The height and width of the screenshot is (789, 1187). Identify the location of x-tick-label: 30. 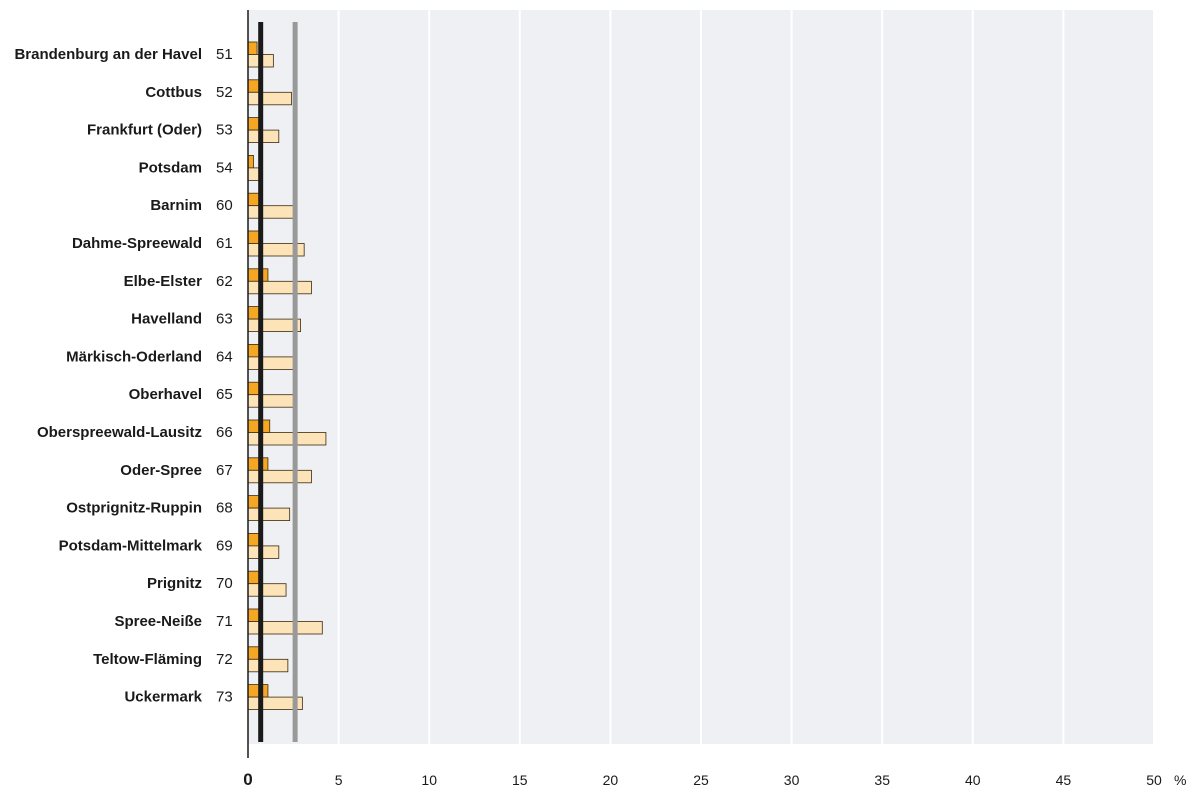
(792, 780).